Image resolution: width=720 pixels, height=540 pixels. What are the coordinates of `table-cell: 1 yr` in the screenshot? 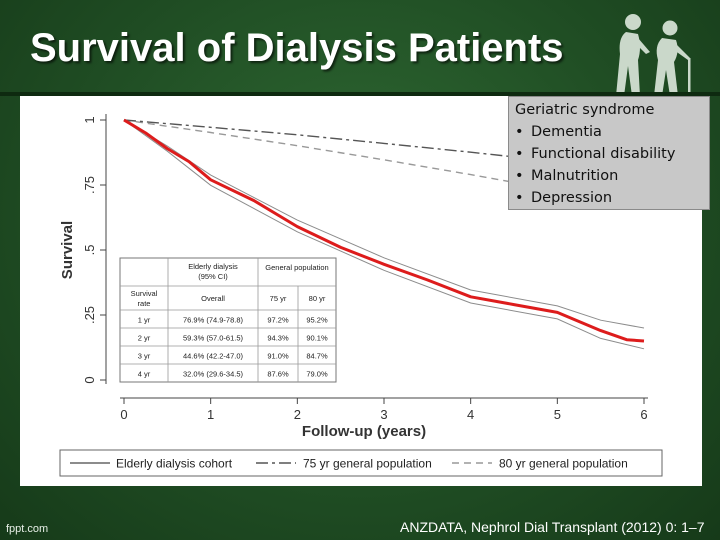 It's located at (144, 320).